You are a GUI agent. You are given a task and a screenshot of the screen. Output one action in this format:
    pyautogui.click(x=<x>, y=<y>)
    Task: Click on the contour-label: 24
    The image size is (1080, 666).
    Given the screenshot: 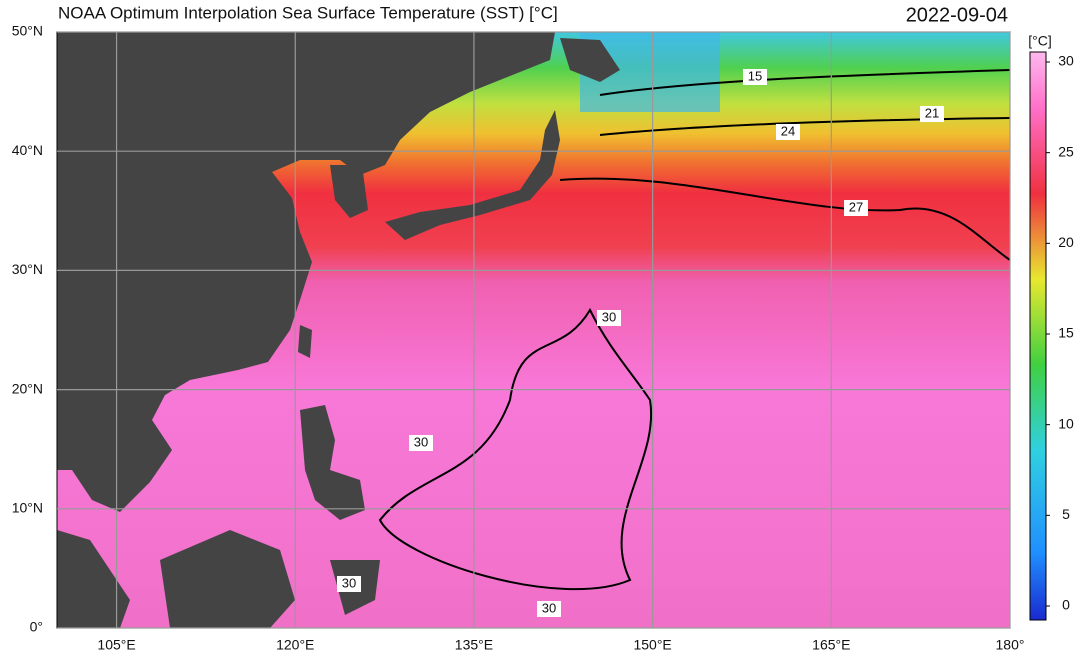 What is the action you would take?
    pyautogui.click(x=788, y=130)
    